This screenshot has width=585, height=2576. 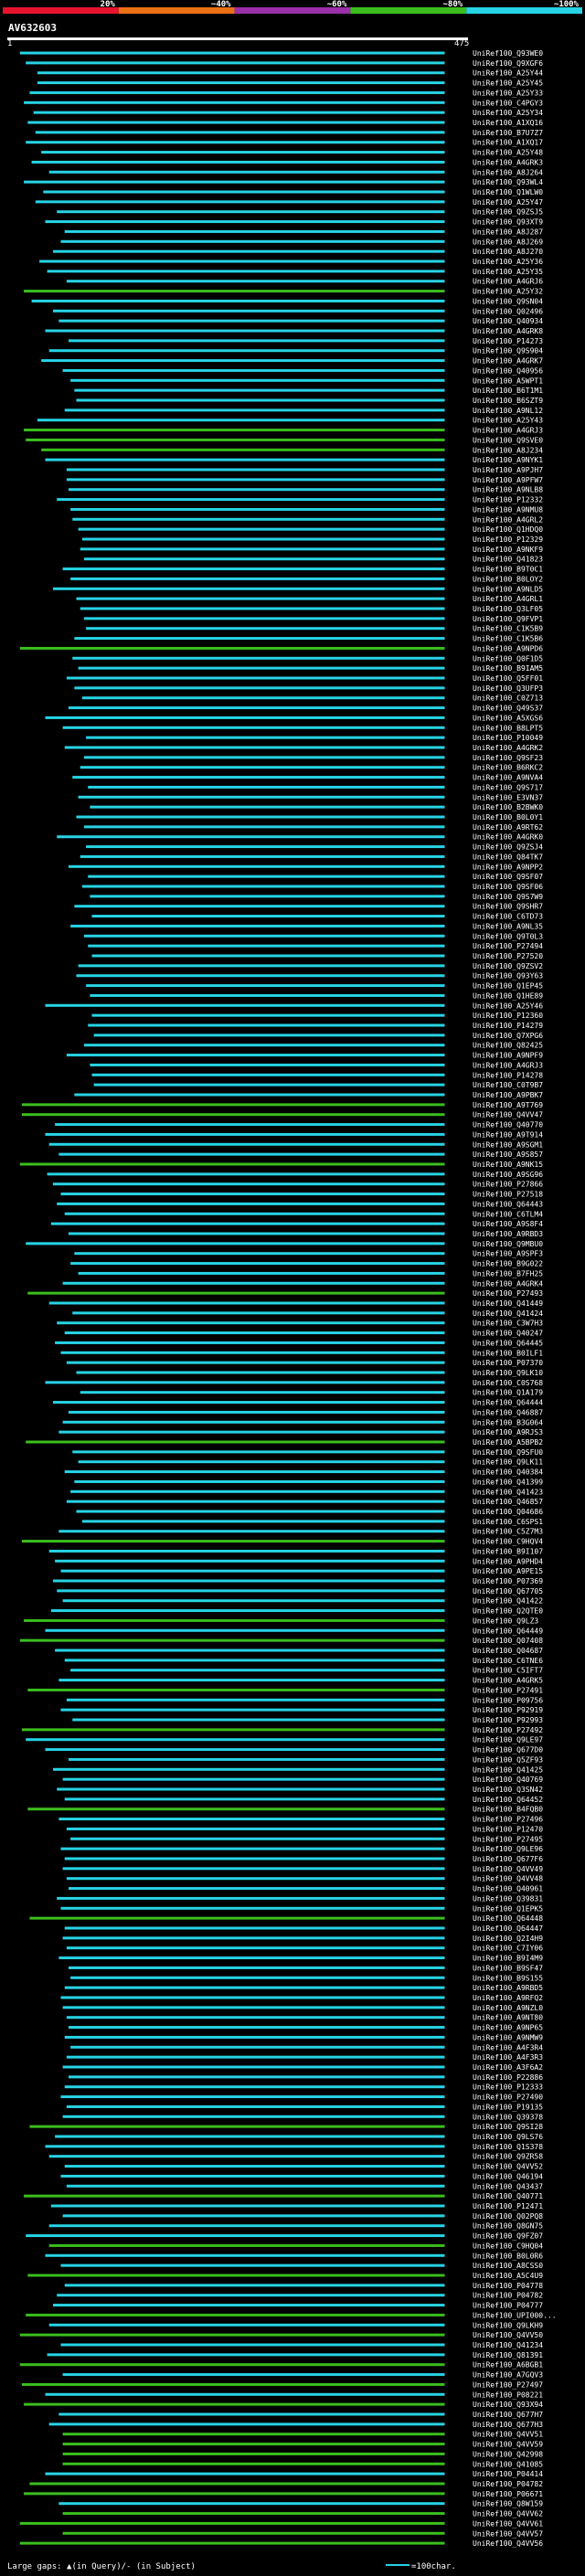 I want to click on hit-label: UniRef100_Q1HDQ0, so click(x=508, y=529).